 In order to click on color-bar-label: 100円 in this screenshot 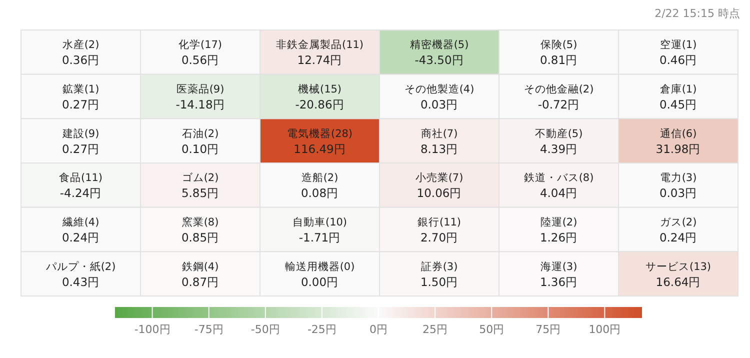, I will do `click(604, 329)`.